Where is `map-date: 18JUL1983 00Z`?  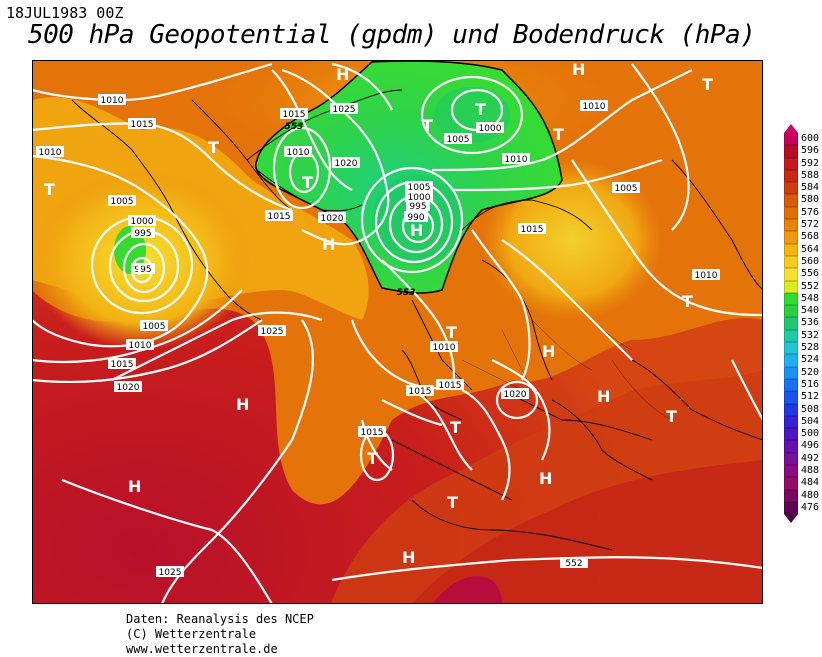
map-date: 18JUL1983 00Z is located at coordinates (65, 13).